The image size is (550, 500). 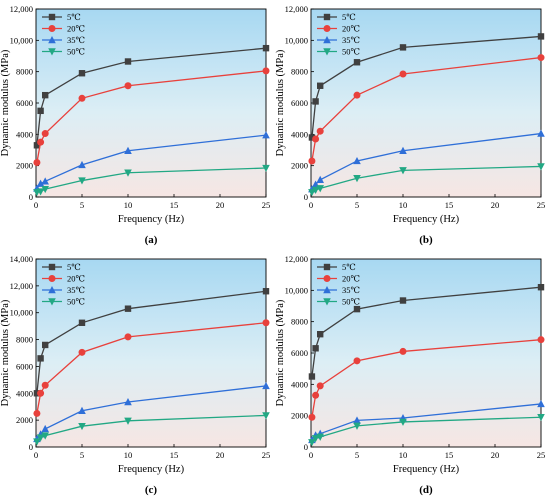 What do you see at coordinates (76, 290) in the screenshot?
I see `legend-label: 35℃` at bounding box center [76, 290].